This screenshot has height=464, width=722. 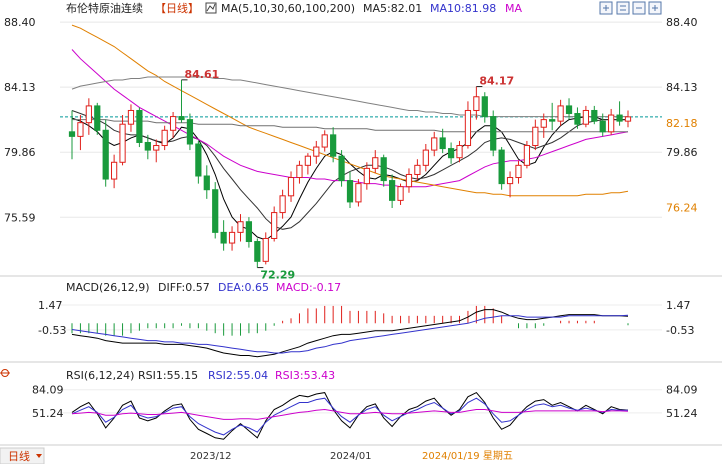 What do you see at coordinates (39, 456) in the screenshot?
I see `period-tab-arrow-icon` at bounding box center [39, 456].